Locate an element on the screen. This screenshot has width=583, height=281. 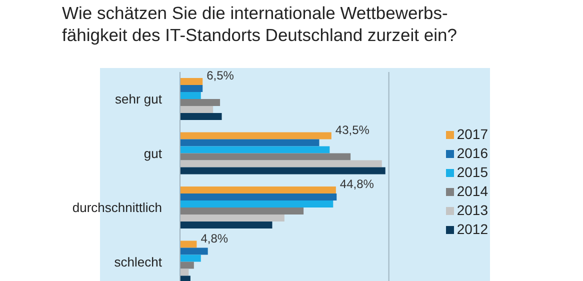
legend-label: 2017 is located at coordinates (472, 134).